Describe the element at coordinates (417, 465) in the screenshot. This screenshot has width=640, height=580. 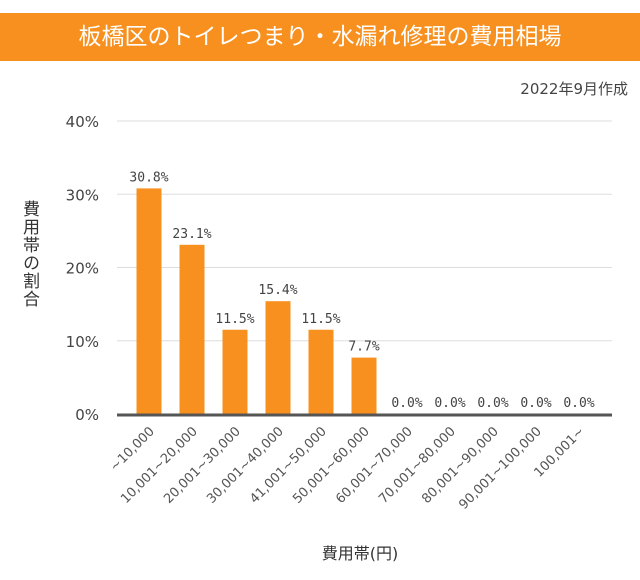
I see `x-tick-label: 70,001~80,000` at that location.